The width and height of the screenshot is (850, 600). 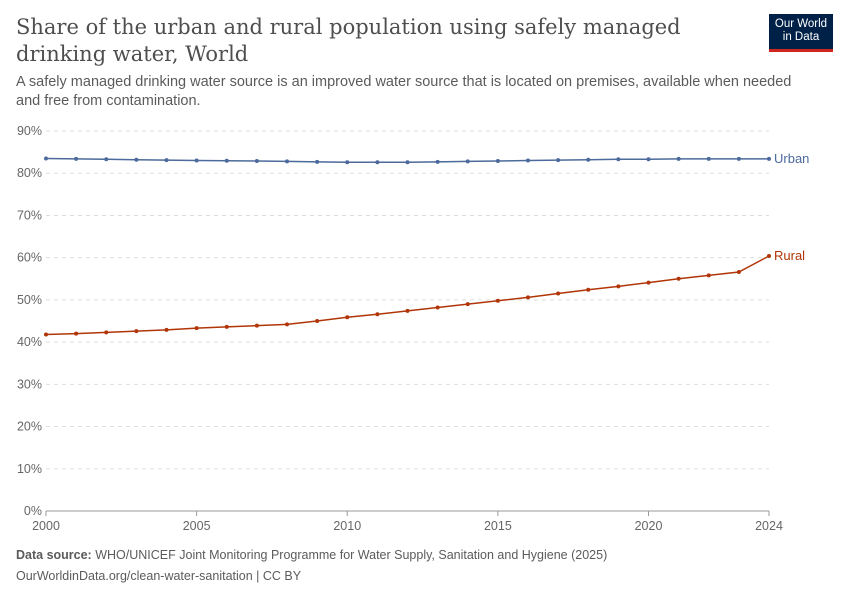 What do you see at coordinates (29, 258) in the screenshot?
I see `y-tick-label: 60%` at bounding box center [29, 258].